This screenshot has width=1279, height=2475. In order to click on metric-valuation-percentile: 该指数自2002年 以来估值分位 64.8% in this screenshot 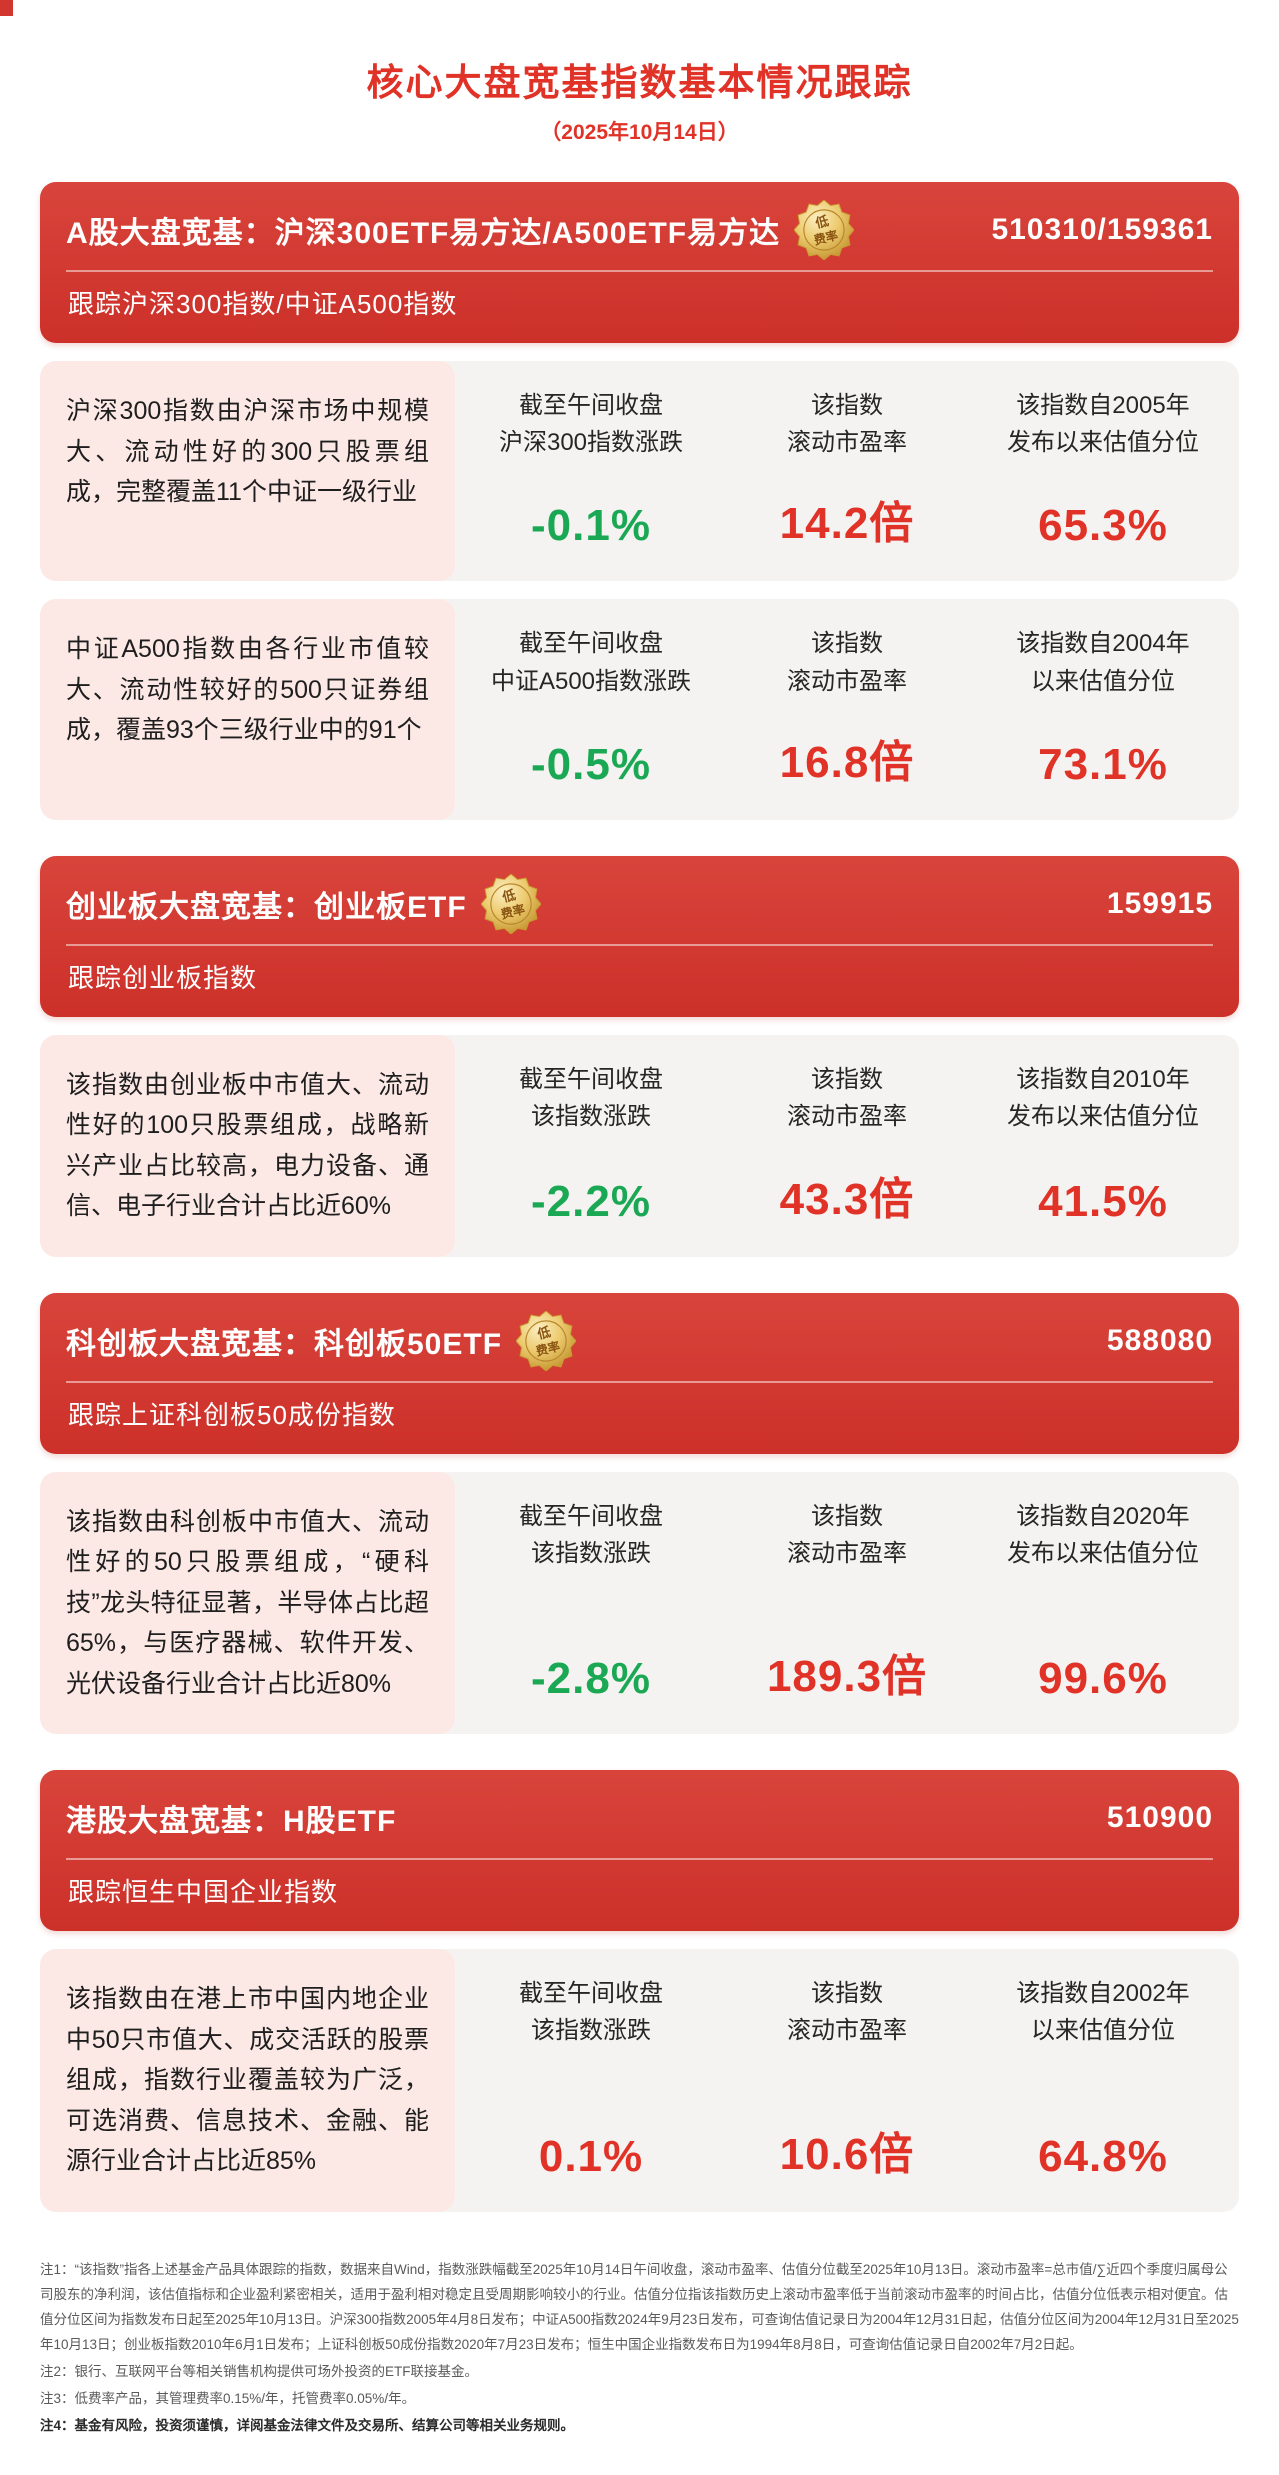, I will do `click(1103, 2078)`.